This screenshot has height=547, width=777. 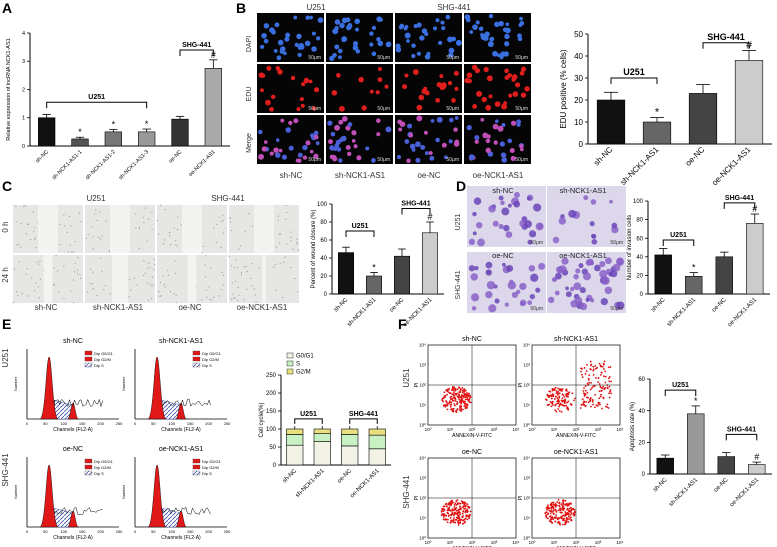 What do you see at coordinates (23, 34) in the screenshot?
I see `y-tick-label: 4` at bounding box center [23, 34].